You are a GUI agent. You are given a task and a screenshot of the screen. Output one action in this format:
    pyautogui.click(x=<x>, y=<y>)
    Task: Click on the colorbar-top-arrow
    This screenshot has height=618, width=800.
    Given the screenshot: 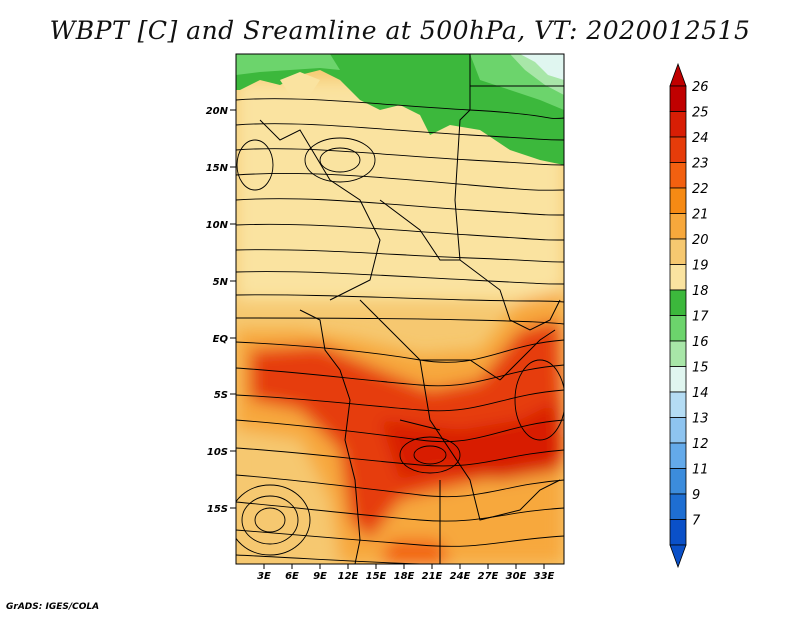 What is the action you would take?
    pyautogui.click(x=678, y=74)
    